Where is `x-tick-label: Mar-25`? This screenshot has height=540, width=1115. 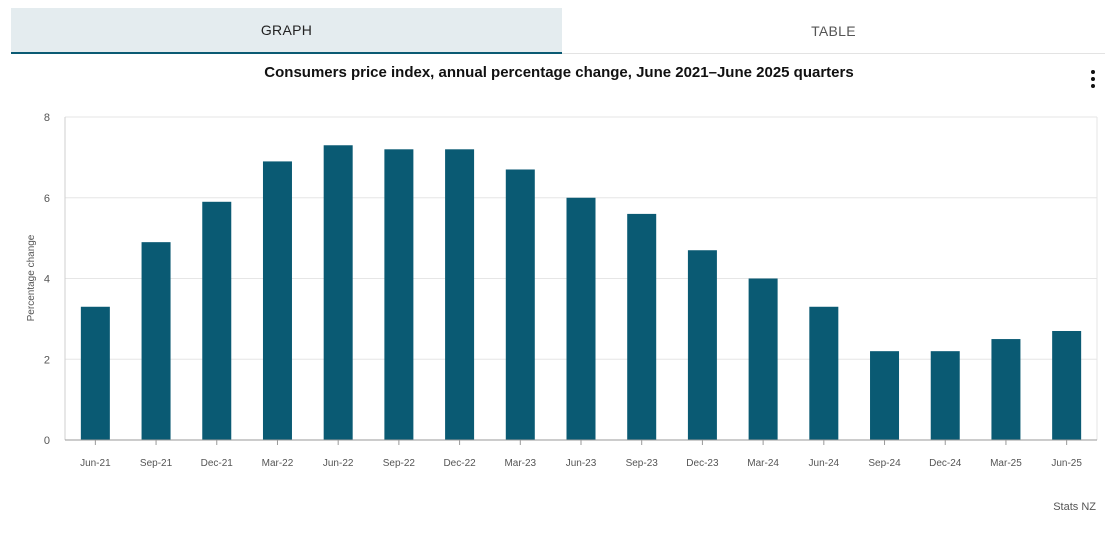 x-tick-label: Mar-25 is located at coordinates (1006, 463).